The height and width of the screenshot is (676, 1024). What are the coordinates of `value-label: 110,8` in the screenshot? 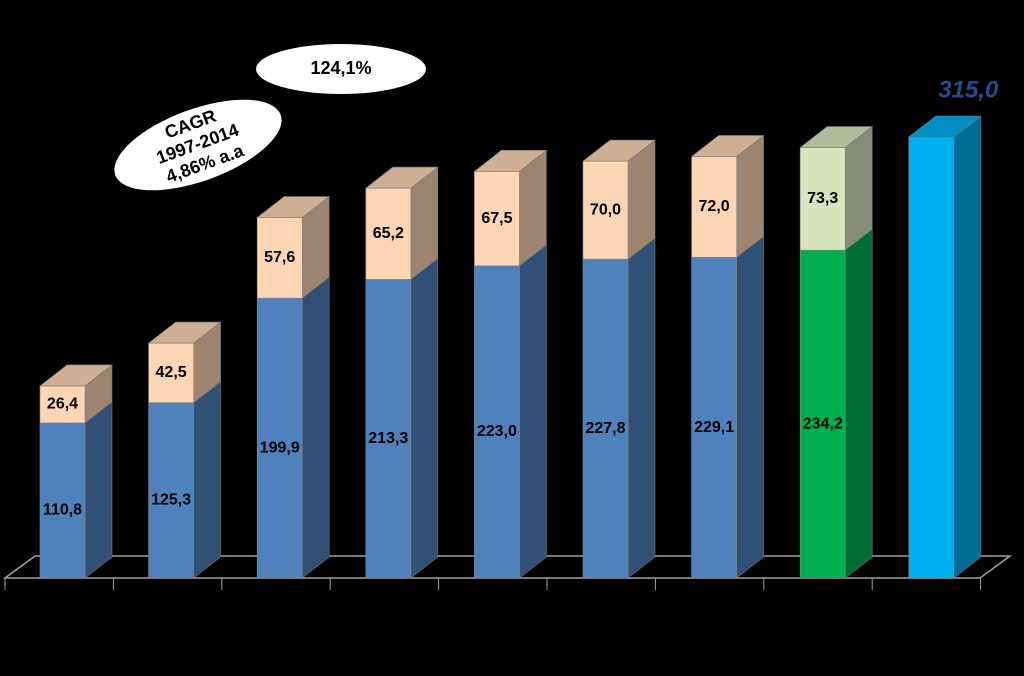 It's located at (62, 510).